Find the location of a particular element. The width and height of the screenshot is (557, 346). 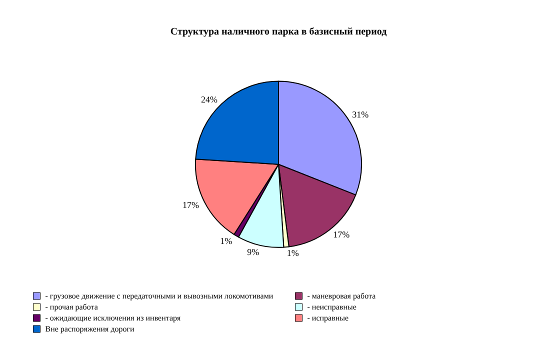

data-label: 9% is located at coordinates (253, 251).